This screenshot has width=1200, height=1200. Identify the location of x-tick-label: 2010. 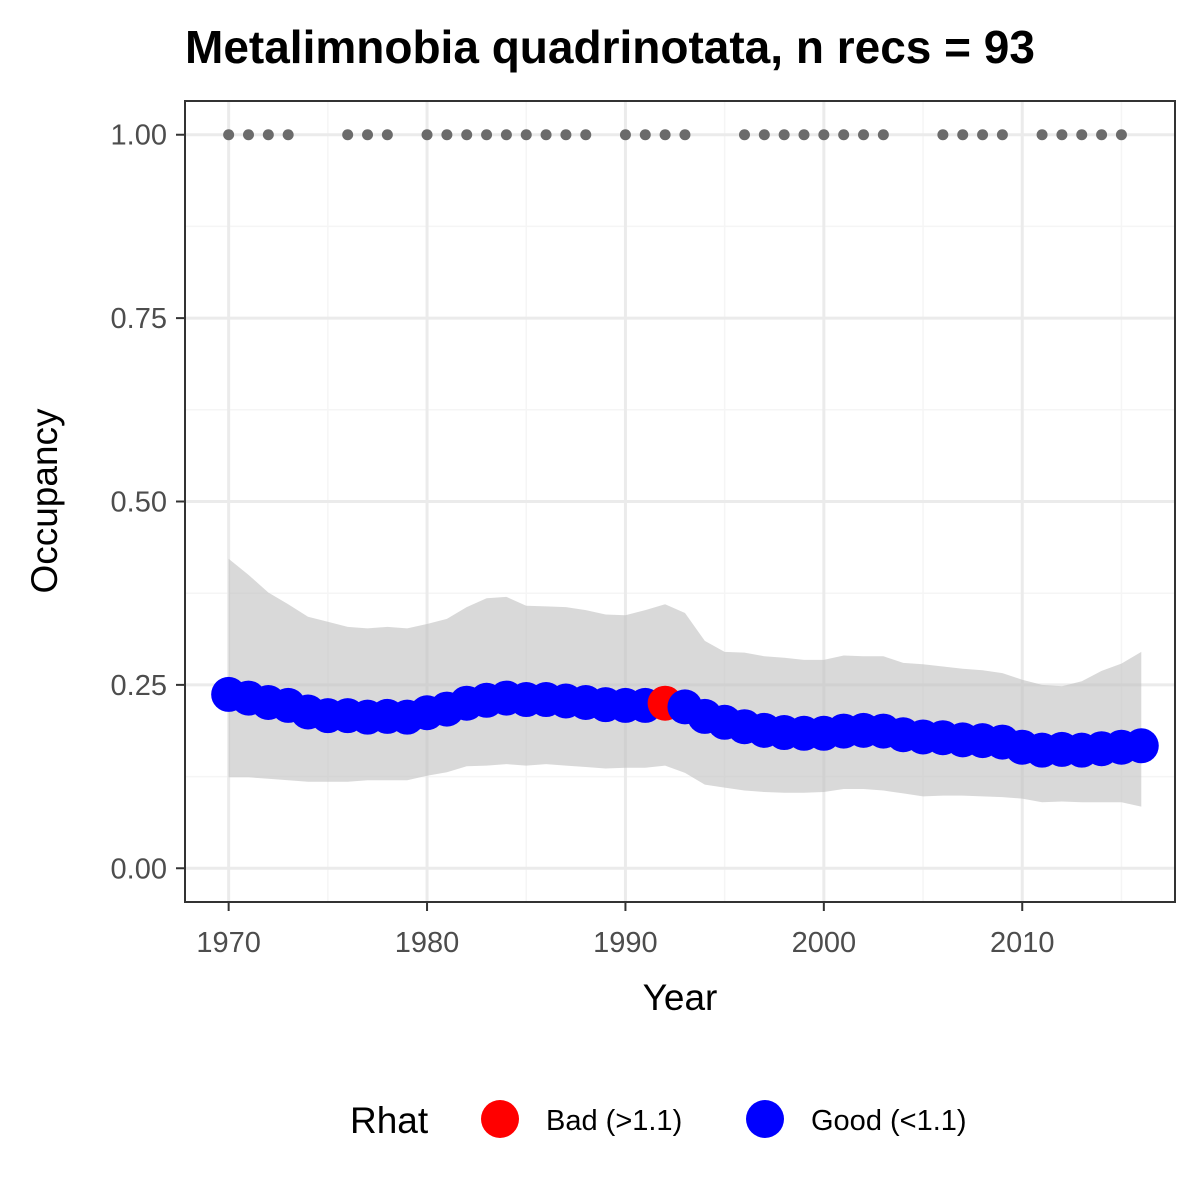
(1022, 943).